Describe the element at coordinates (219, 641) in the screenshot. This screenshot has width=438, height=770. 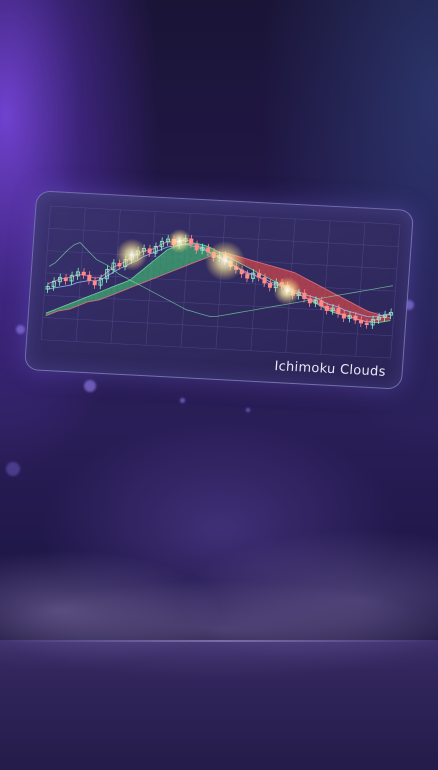
I see `horizon-line` at that location.